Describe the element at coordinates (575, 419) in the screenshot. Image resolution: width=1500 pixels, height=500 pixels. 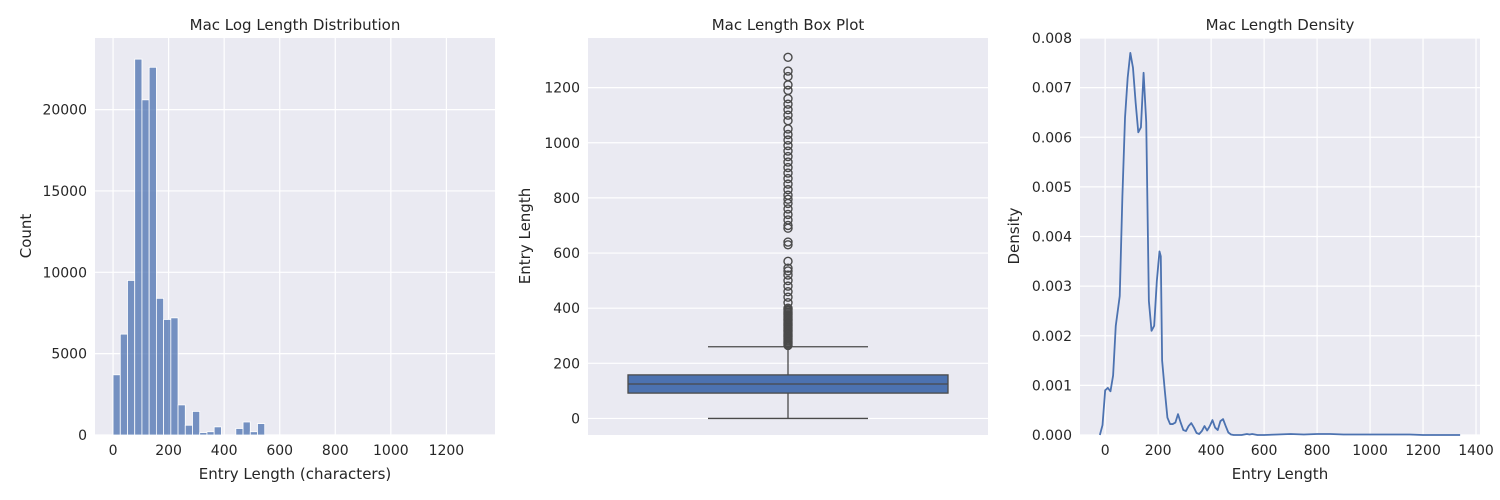
I see `boxplot-y-tick-label: 0` at that location.